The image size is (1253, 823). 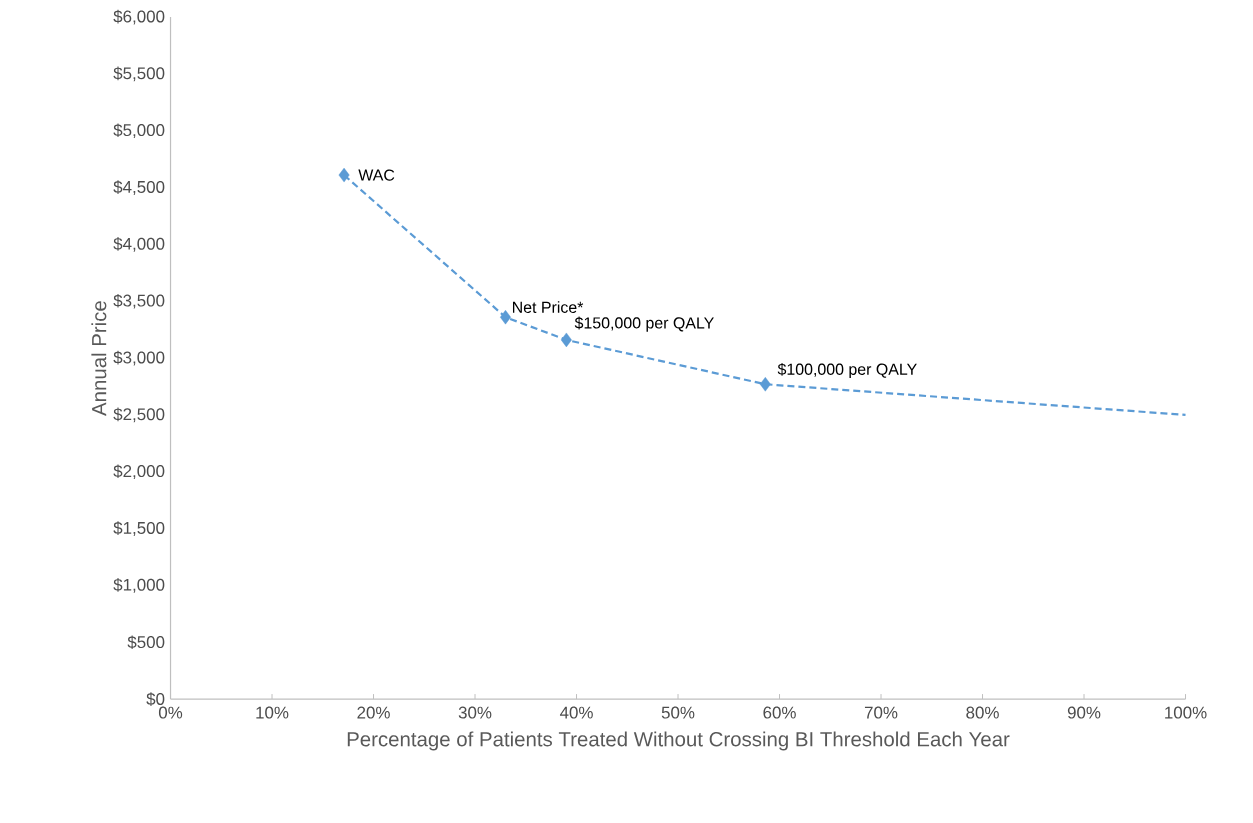 I want to click on annotation: Net Price*, so click(x=548, y=307).